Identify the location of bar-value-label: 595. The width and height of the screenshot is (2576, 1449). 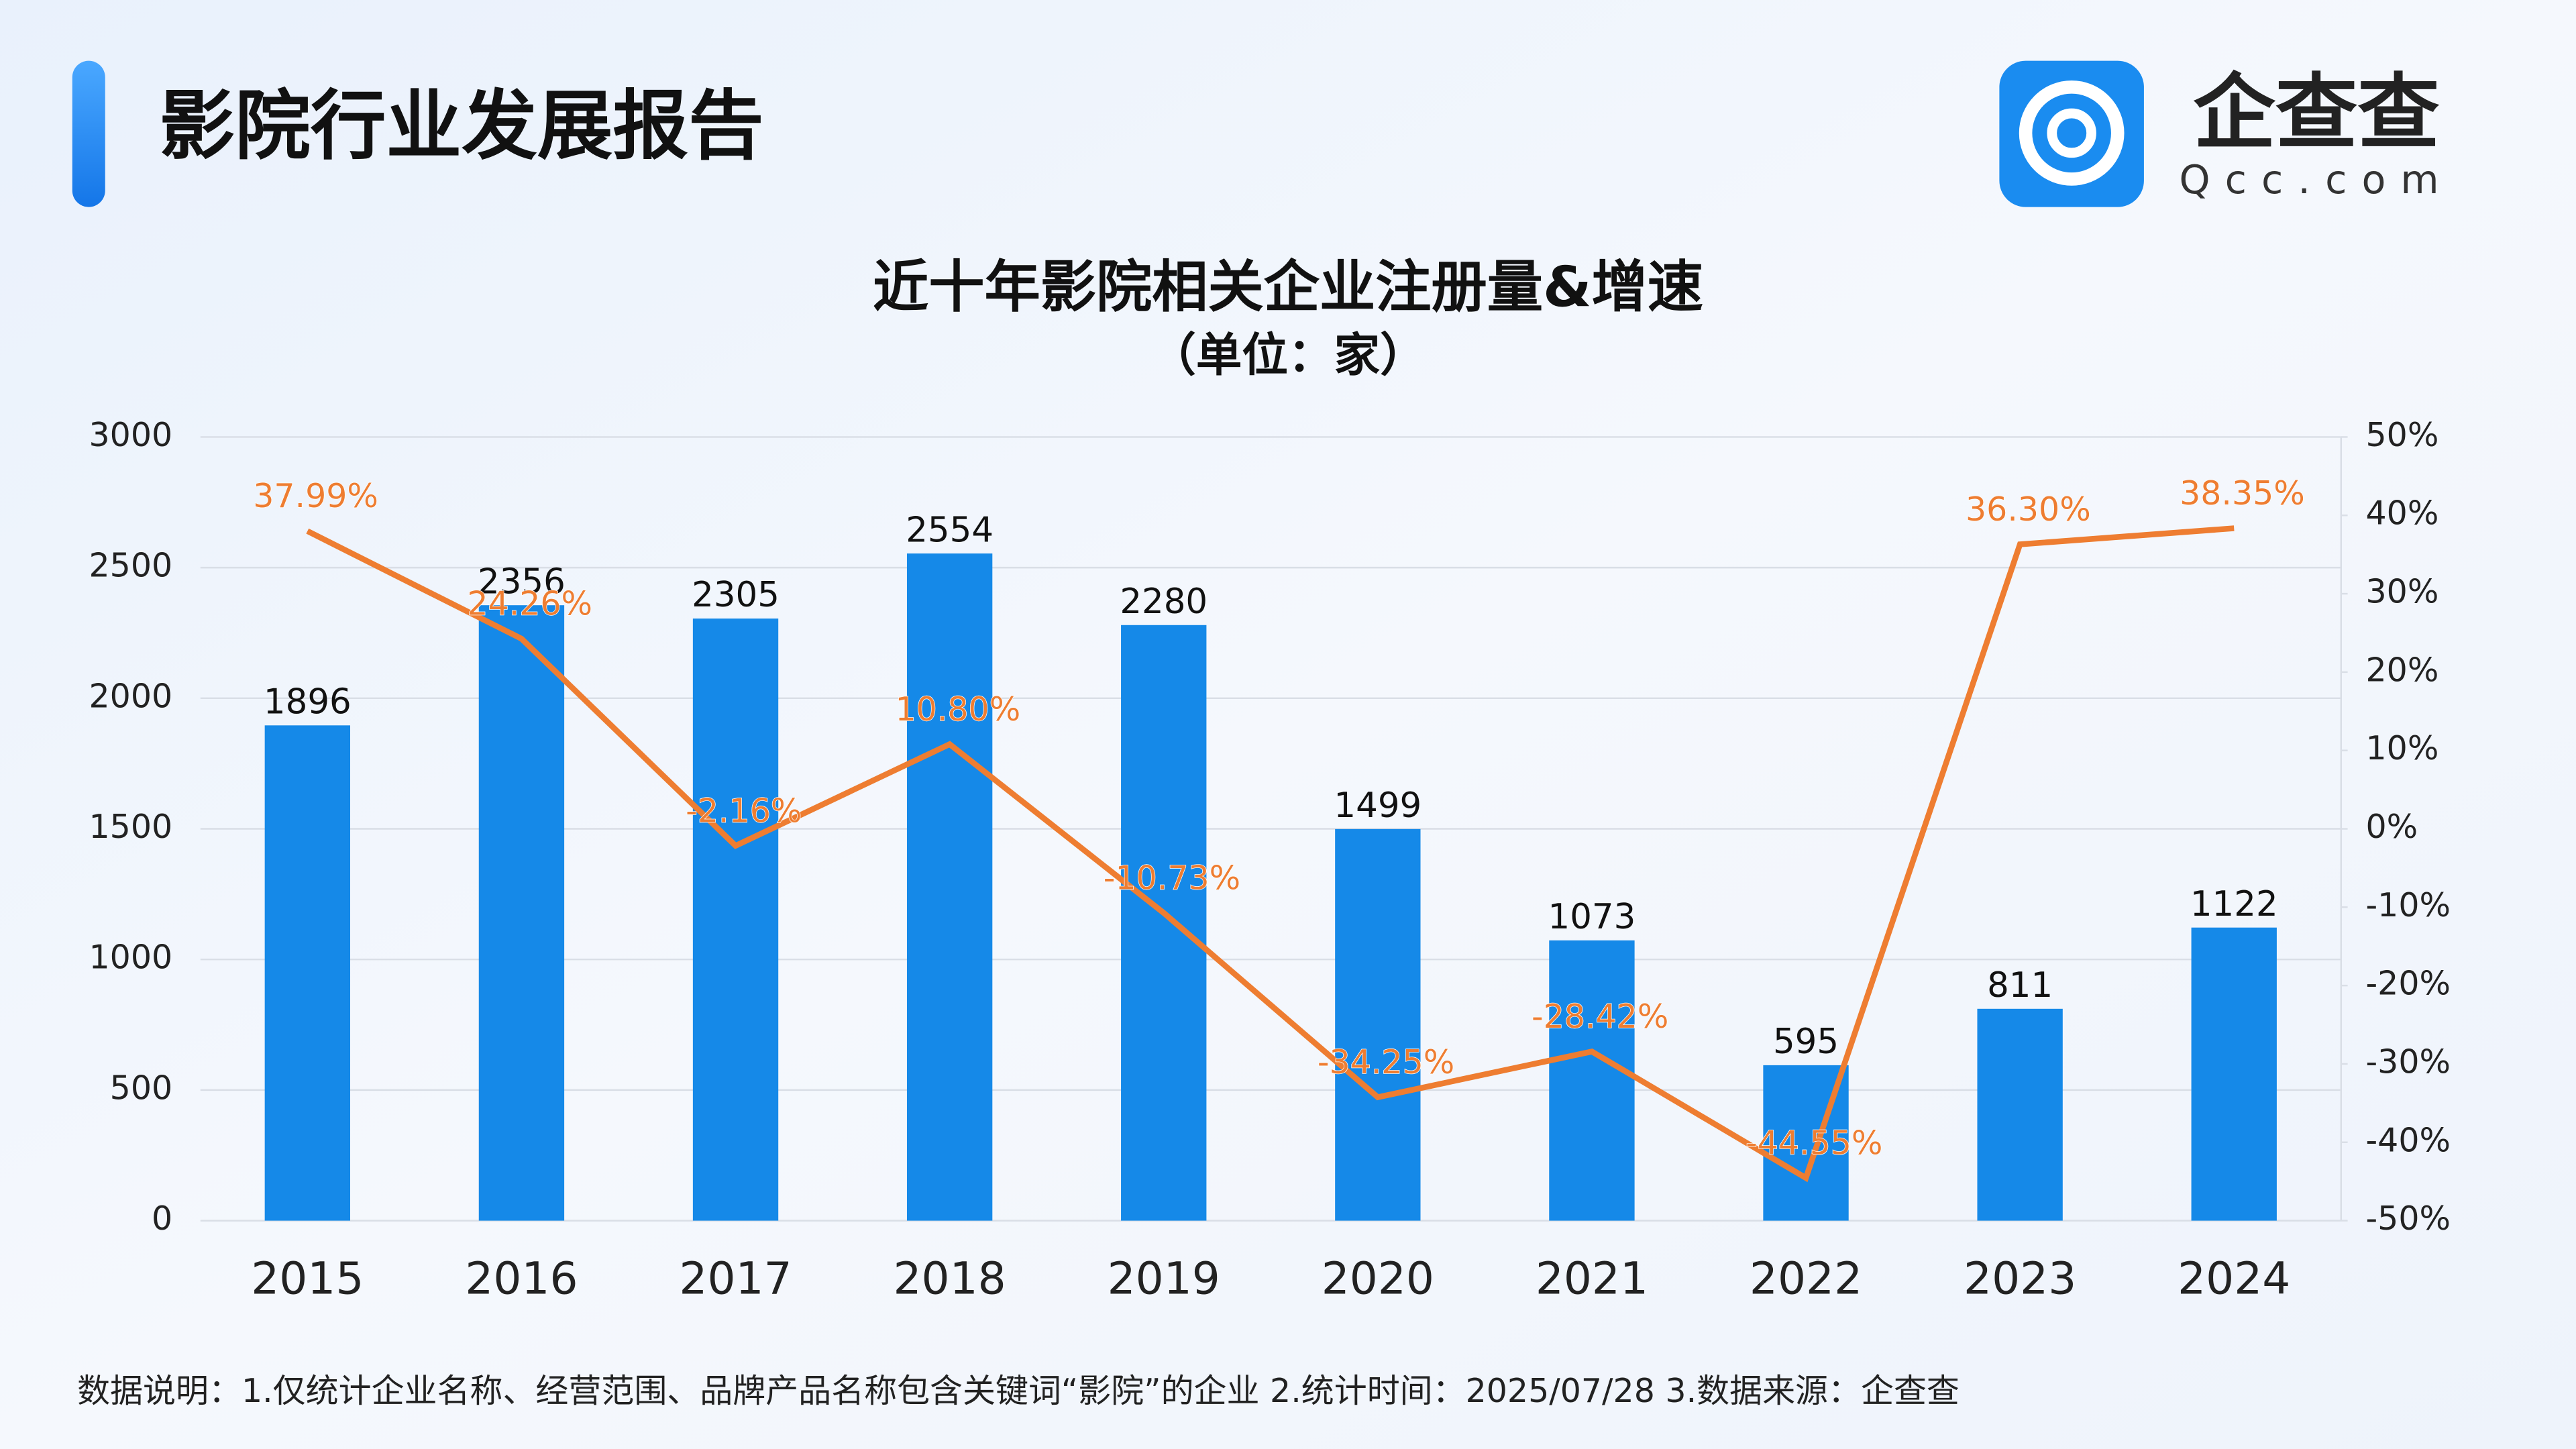
(1806, 1042).